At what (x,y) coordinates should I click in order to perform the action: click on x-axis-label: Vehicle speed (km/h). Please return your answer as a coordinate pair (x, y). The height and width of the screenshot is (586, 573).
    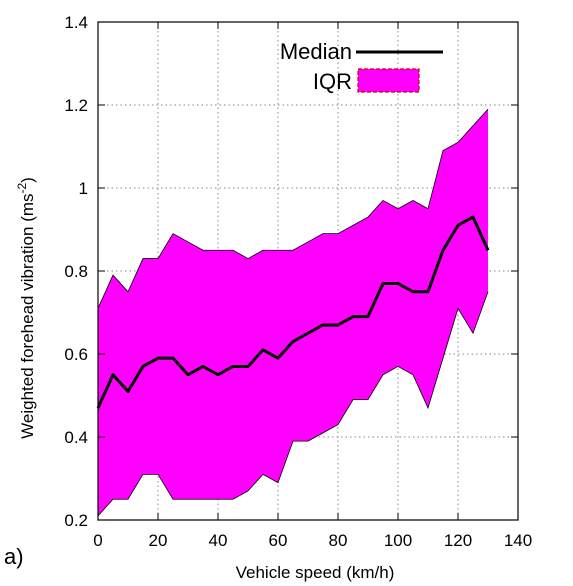
    Looking at the image, I should click on (315, 572).